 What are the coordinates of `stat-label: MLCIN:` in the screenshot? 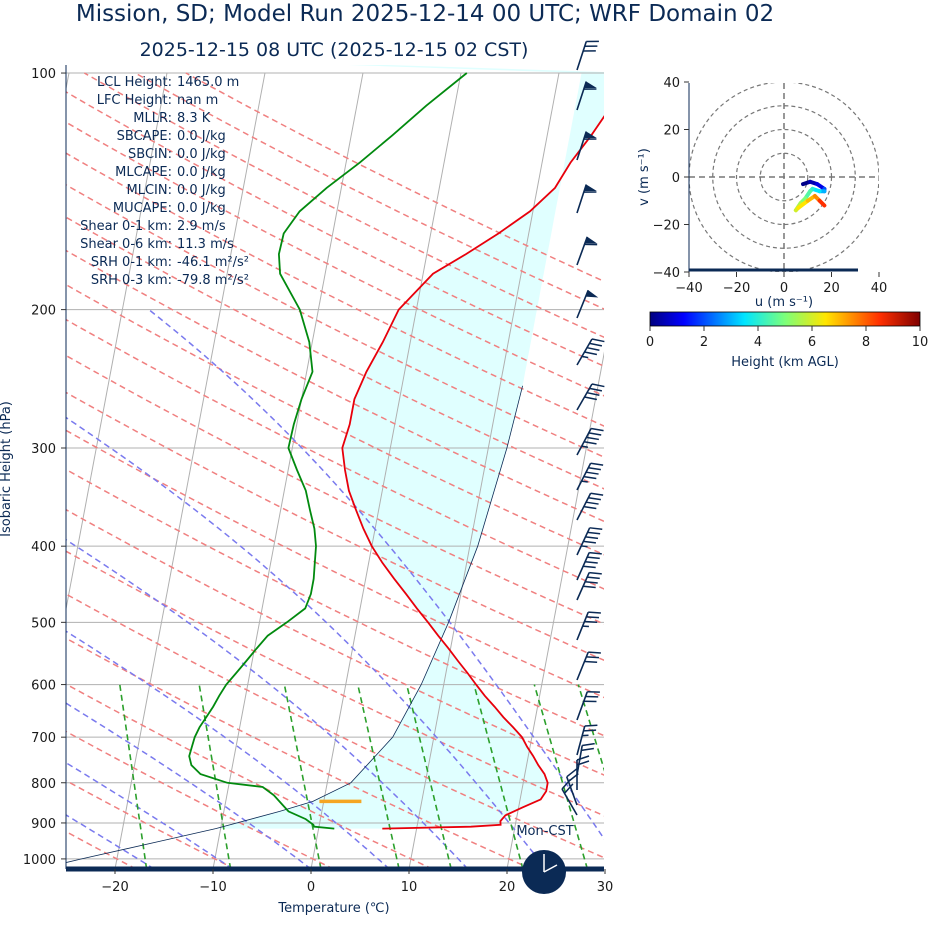 It's located at (149, 190).